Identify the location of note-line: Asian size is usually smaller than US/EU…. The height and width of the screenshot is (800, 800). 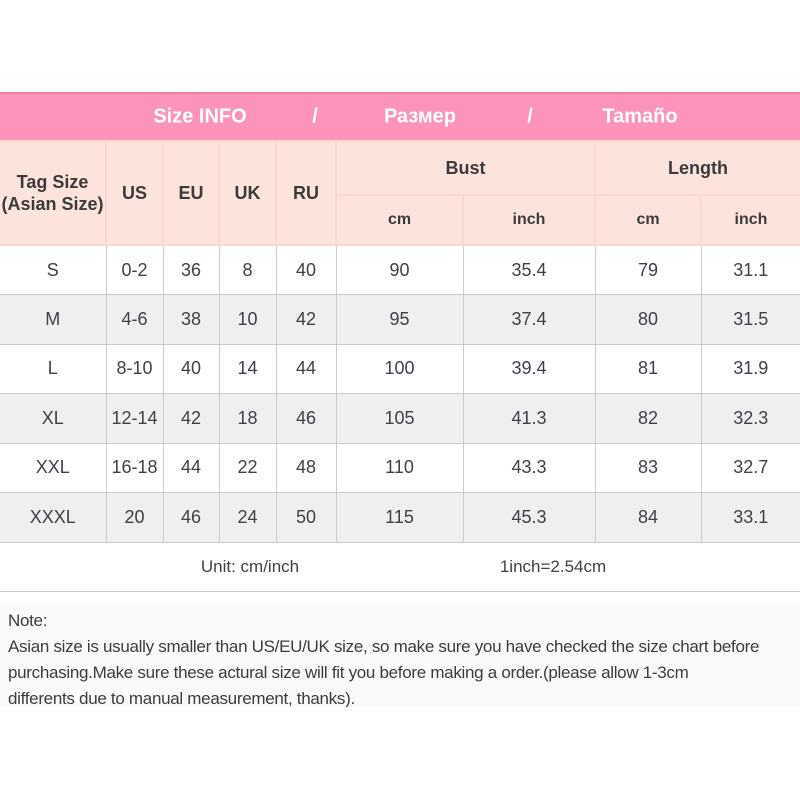
(384, 646).